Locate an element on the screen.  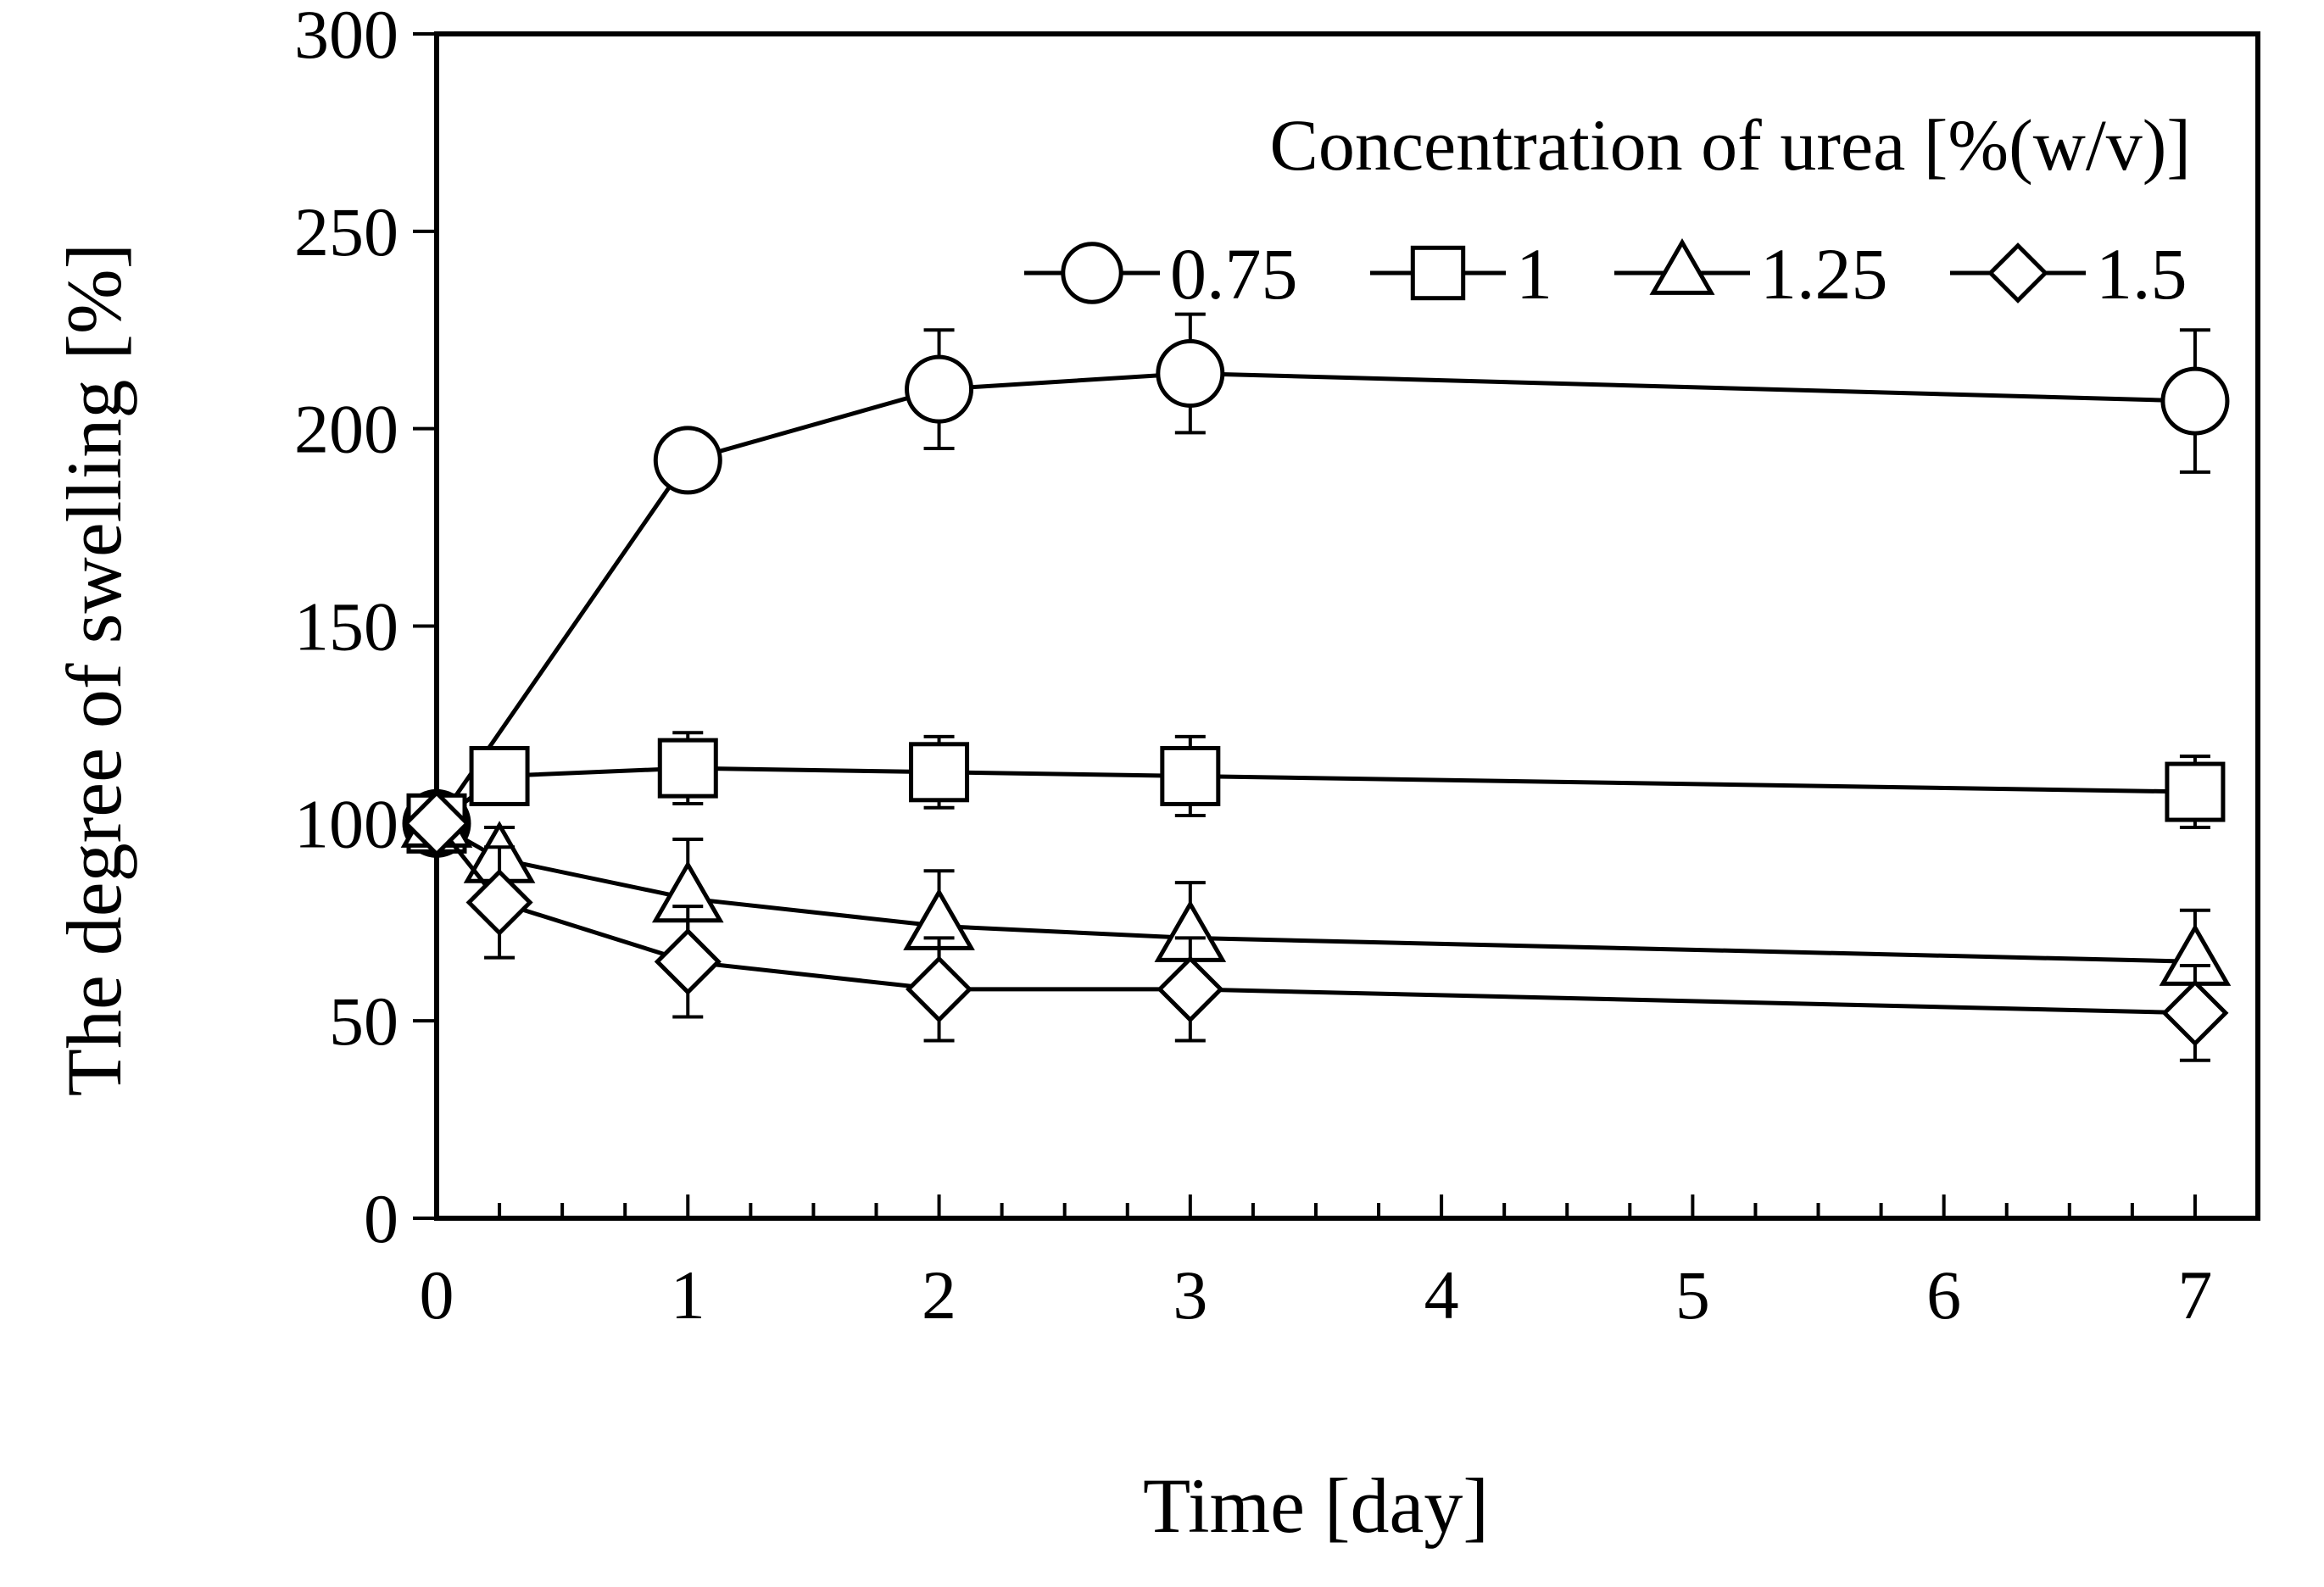
y-tick-label: 0 is located at coordinates (381, 1218).